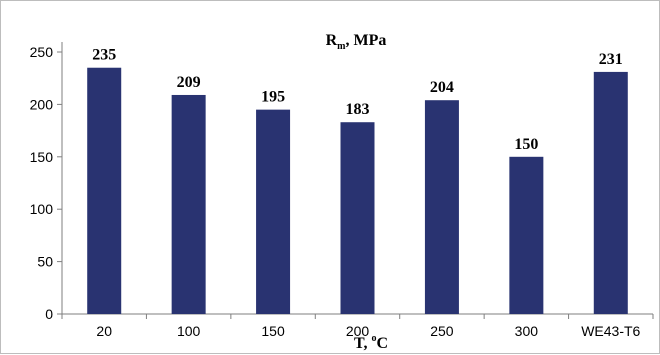 This screenshot has width=660, height=355. What do you see at coordinates (42, 209) in the screenshot?
I see `y-tick-label: 100` at bounding box center [42, 209].